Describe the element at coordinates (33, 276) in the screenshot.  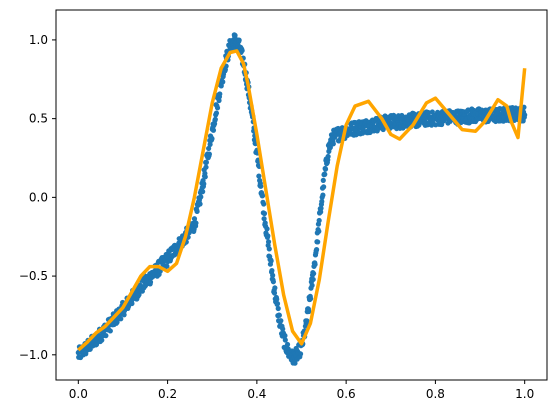
I see `y-tick-label: −0.5` at that location.